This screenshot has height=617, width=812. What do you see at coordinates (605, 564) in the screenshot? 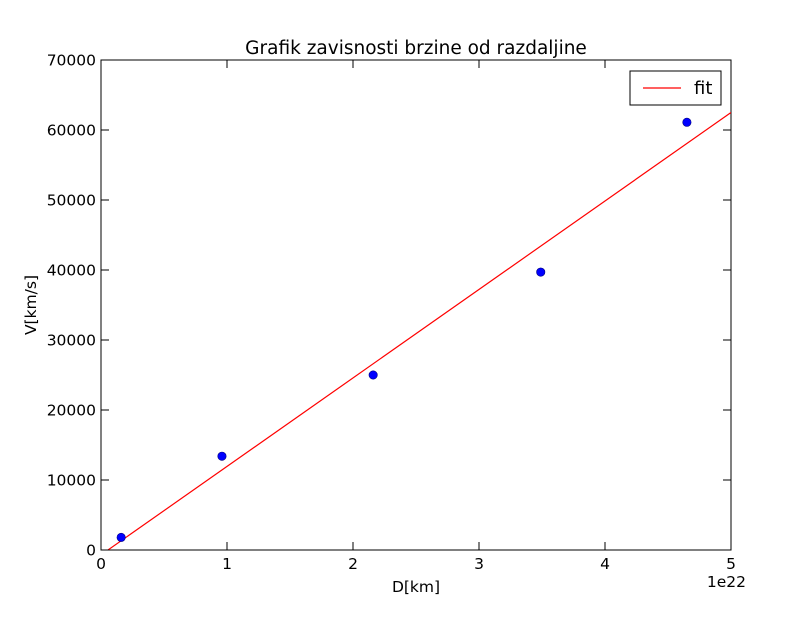
I see `x-tick-label: 4` at bounding box center [605, 564].